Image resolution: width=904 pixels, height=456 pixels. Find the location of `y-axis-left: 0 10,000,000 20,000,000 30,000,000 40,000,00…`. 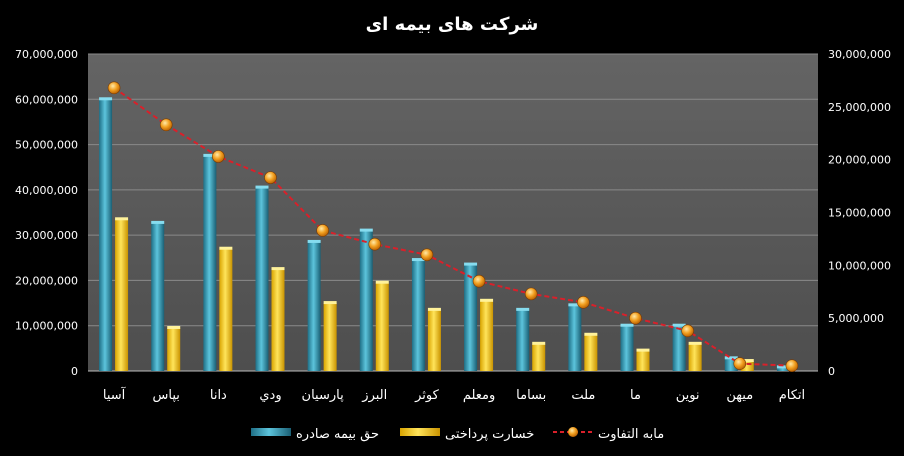

y-axis-left: 0 10,000,000 20,000,000 30,000,000 40,000,00… is located at coordinates (46, 213).